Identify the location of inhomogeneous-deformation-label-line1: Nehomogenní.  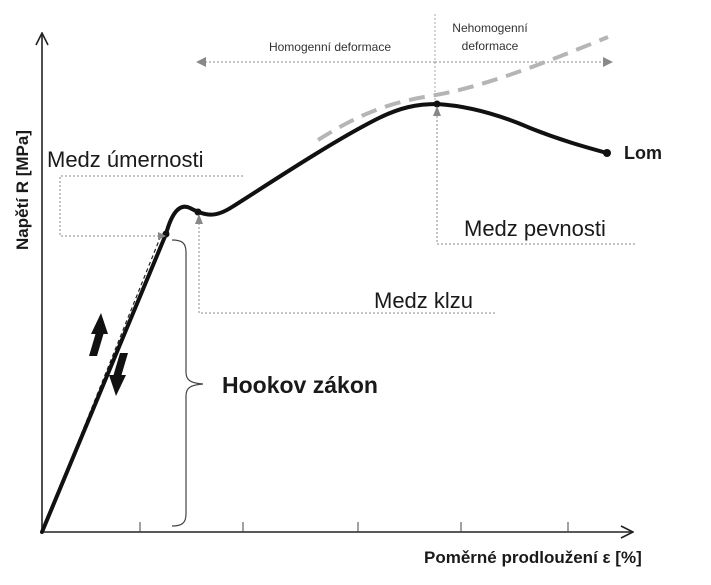
(490, 28).